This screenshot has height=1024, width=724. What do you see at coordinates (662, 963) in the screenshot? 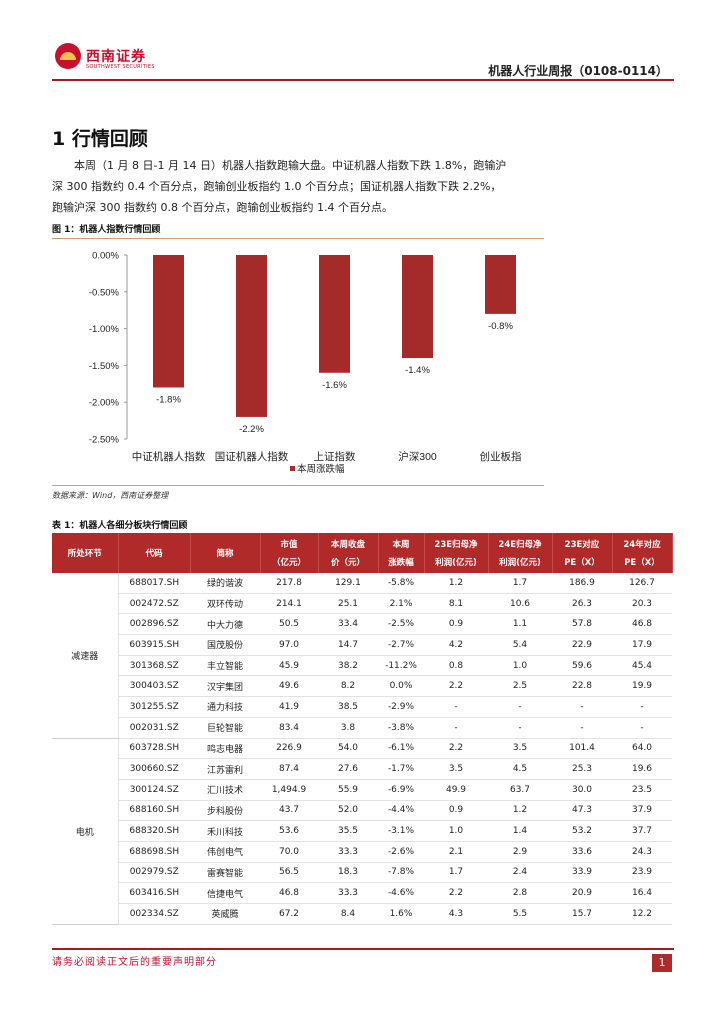
I see `page-number: 1` at bounding box center [662, 963].